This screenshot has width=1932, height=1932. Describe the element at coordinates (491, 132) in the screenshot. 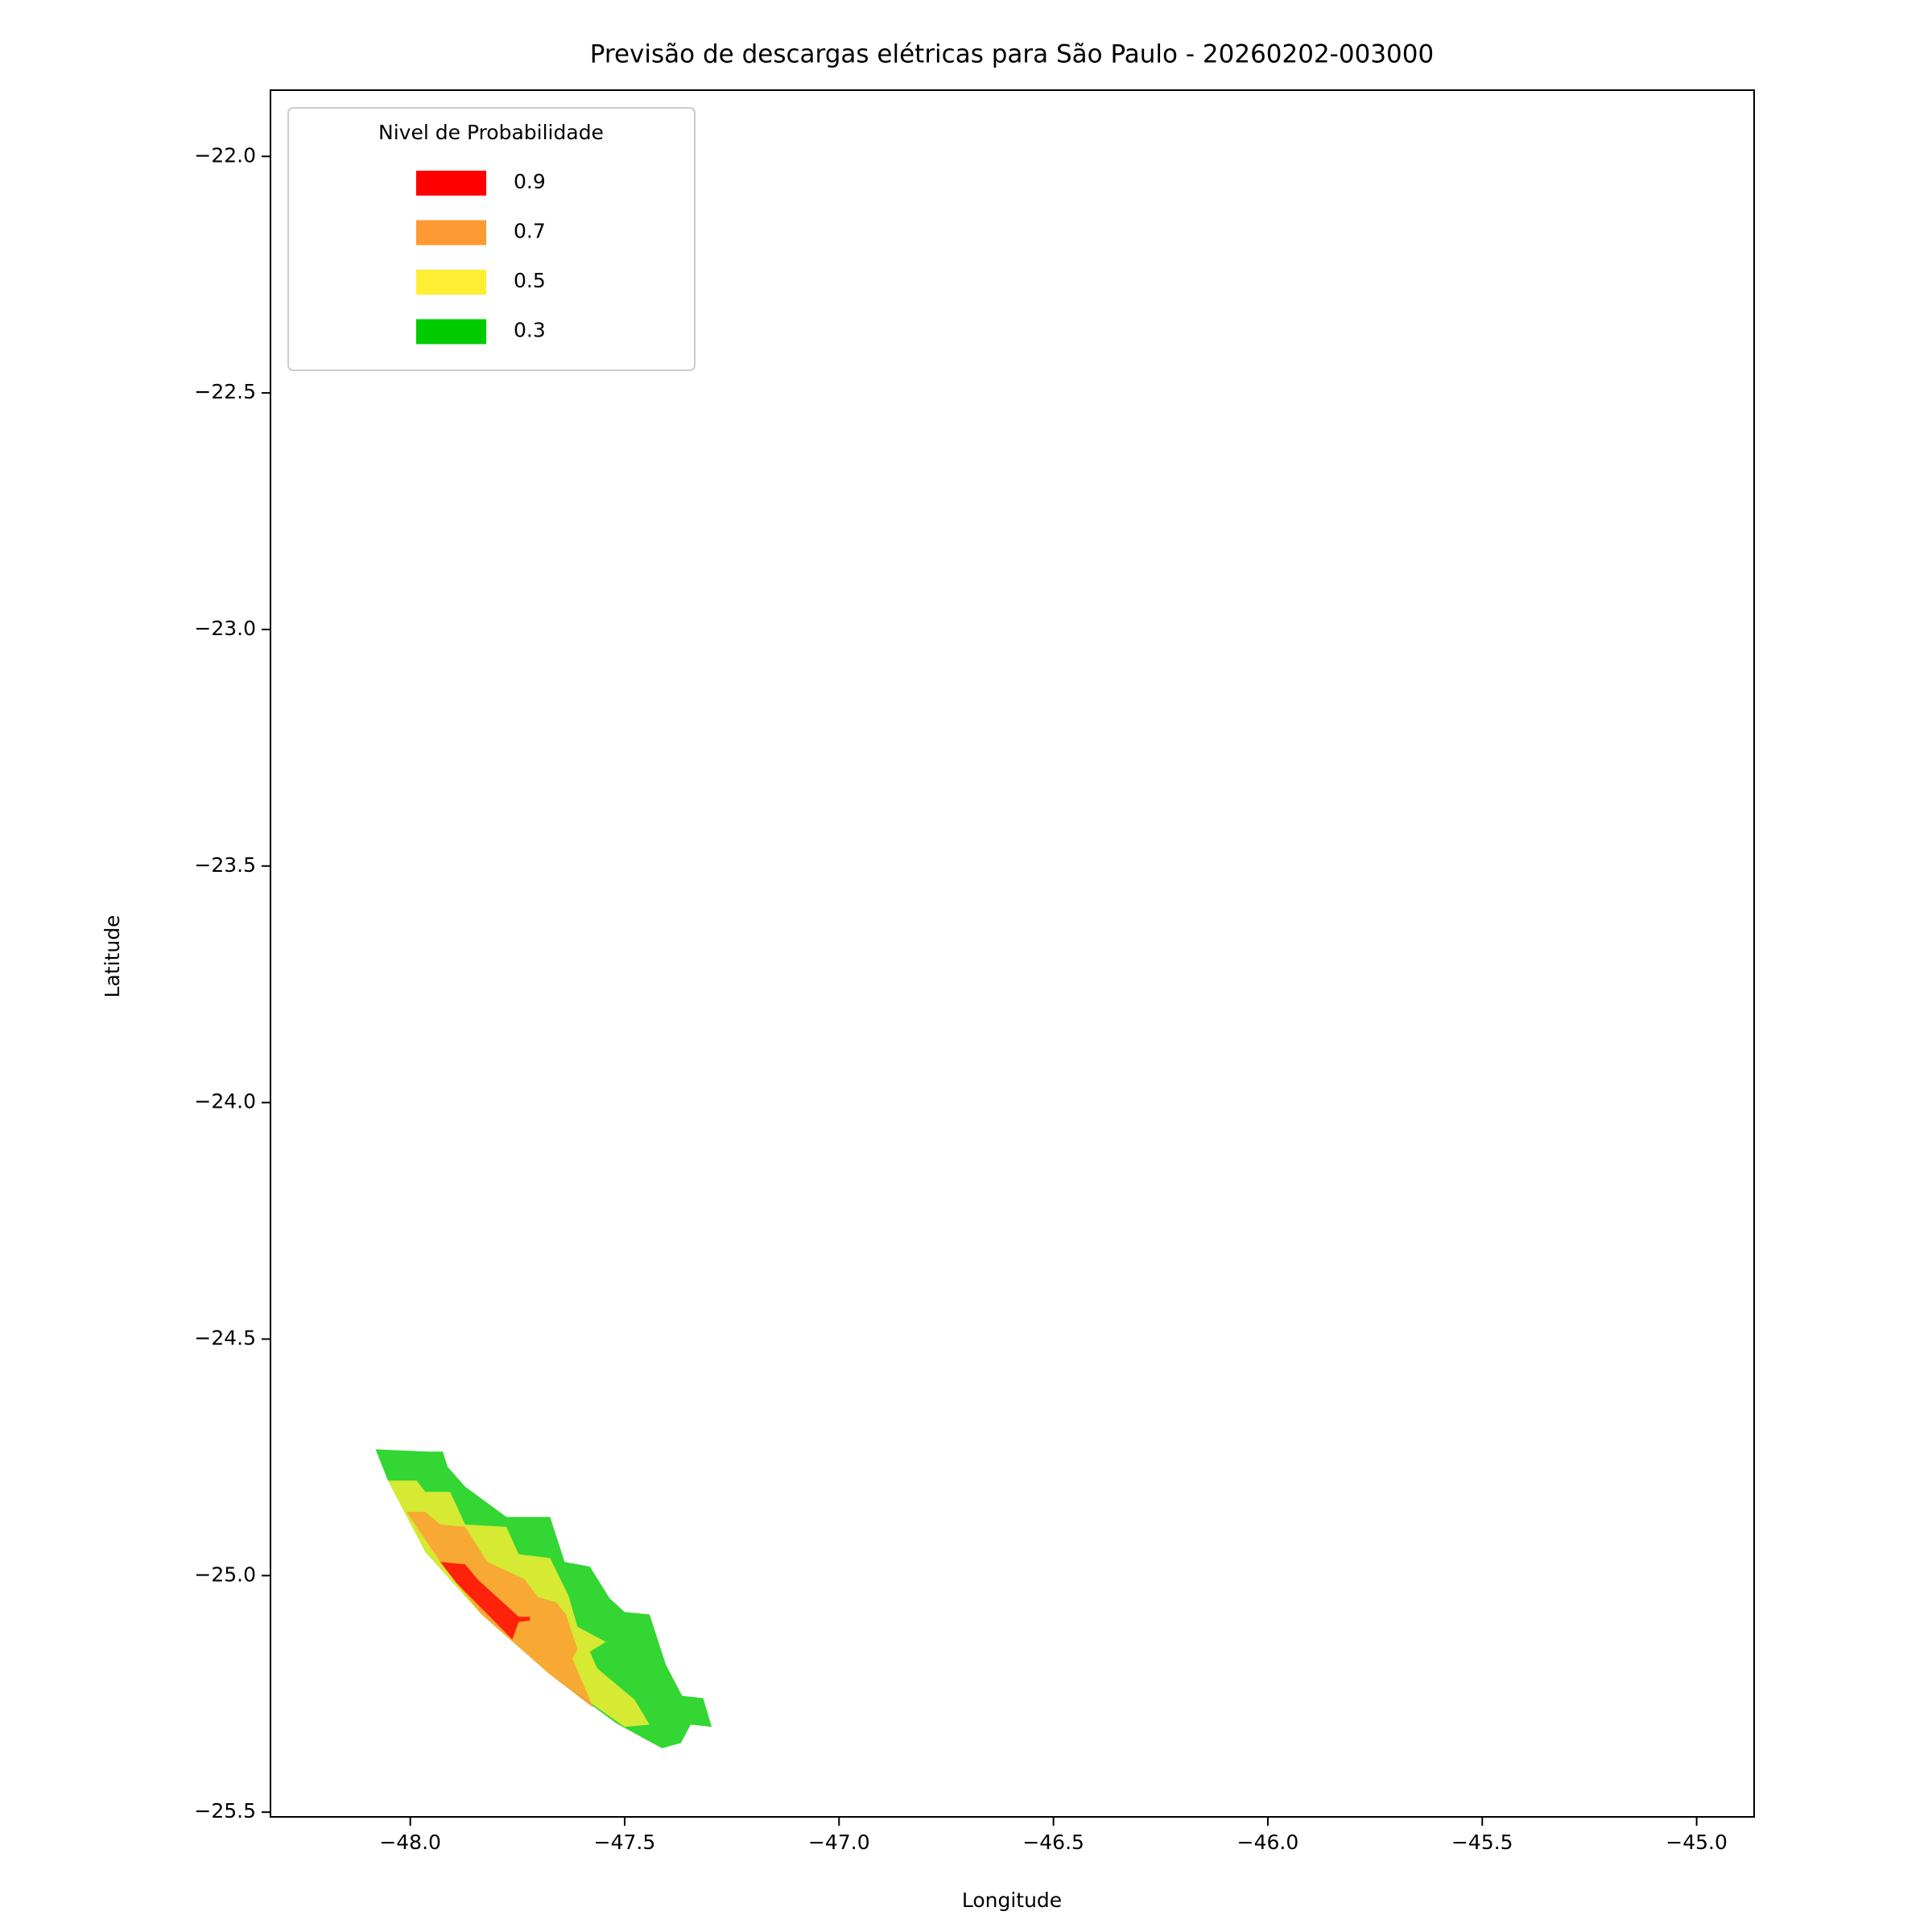

I see `legend-title: Nivel de Probabilidade` at that location.